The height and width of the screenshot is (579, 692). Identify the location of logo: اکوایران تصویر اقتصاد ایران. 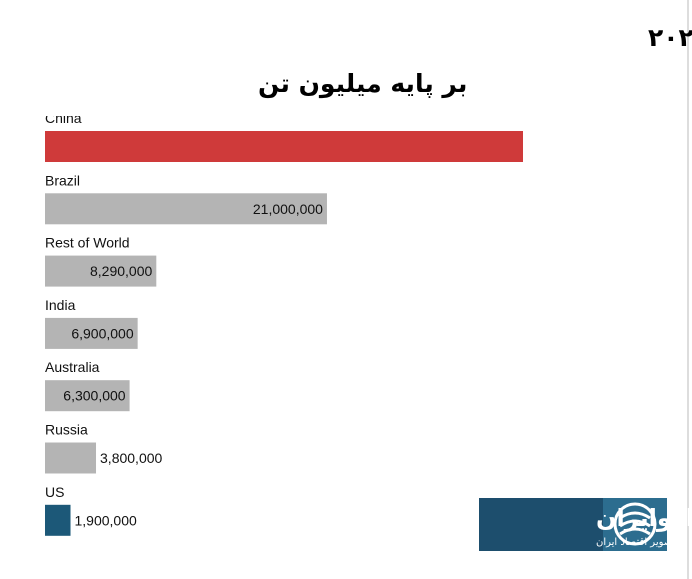
(585, 524).